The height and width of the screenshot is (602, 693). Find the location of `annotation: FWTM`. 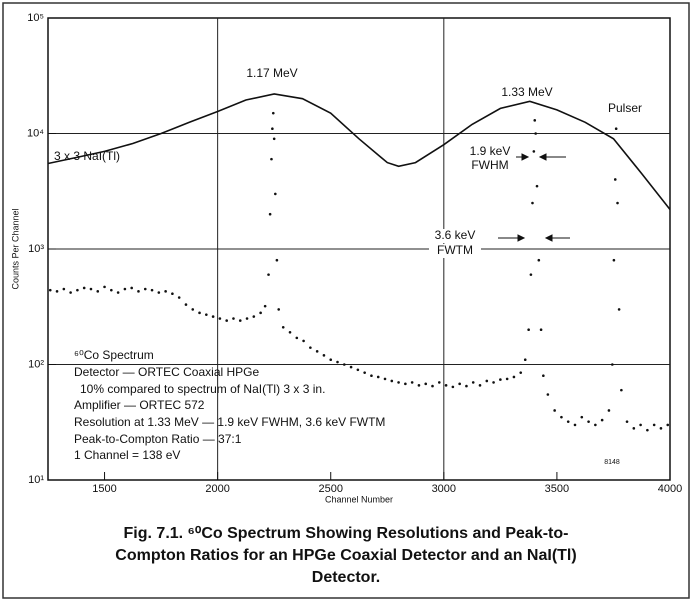

annotation: FWTM is located at coordinates (455, 250).